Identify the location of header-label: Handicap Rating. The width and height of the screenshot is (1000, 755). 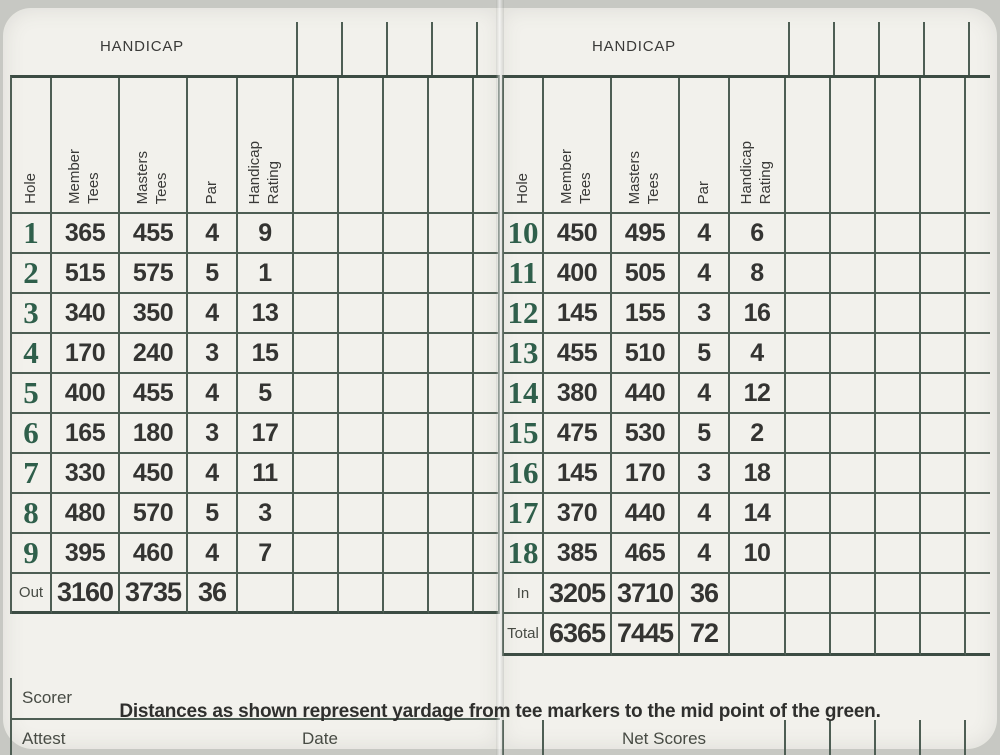
(264, 172).